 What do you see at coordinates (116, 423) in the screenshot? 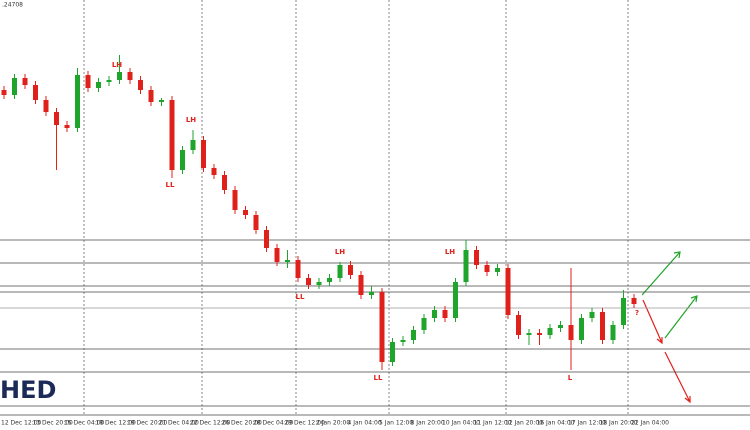
I see `x-tick-label: 18 Dec 12:00` at bounding box center [116, 423].